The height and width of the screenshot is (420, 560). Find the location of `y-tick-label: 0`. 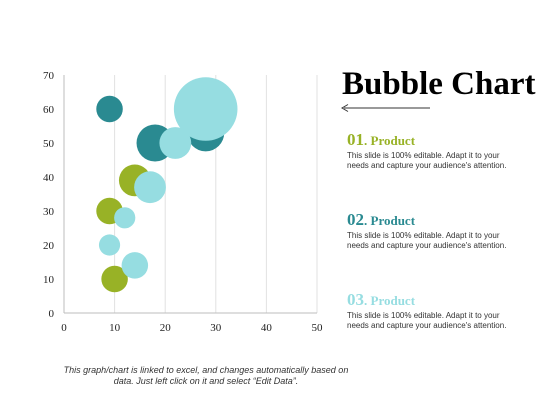

y-tick-label: 0 is located at coordinates (52, 314).